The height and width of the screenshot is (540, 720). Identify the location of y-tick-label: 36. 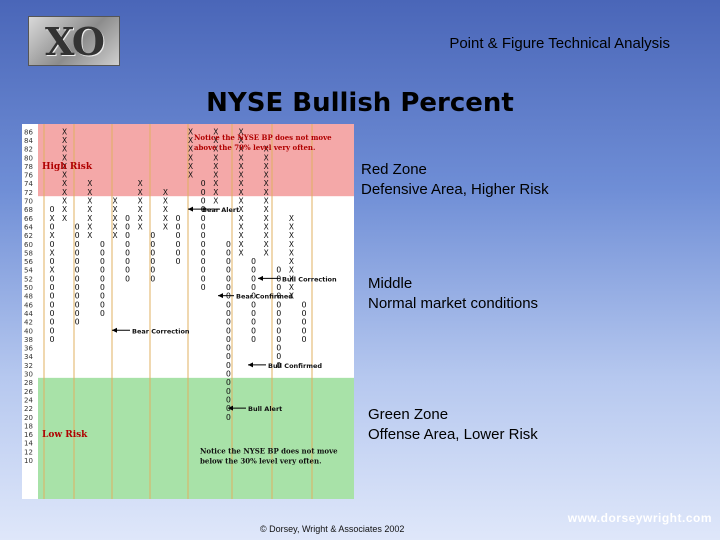
(28, 349).